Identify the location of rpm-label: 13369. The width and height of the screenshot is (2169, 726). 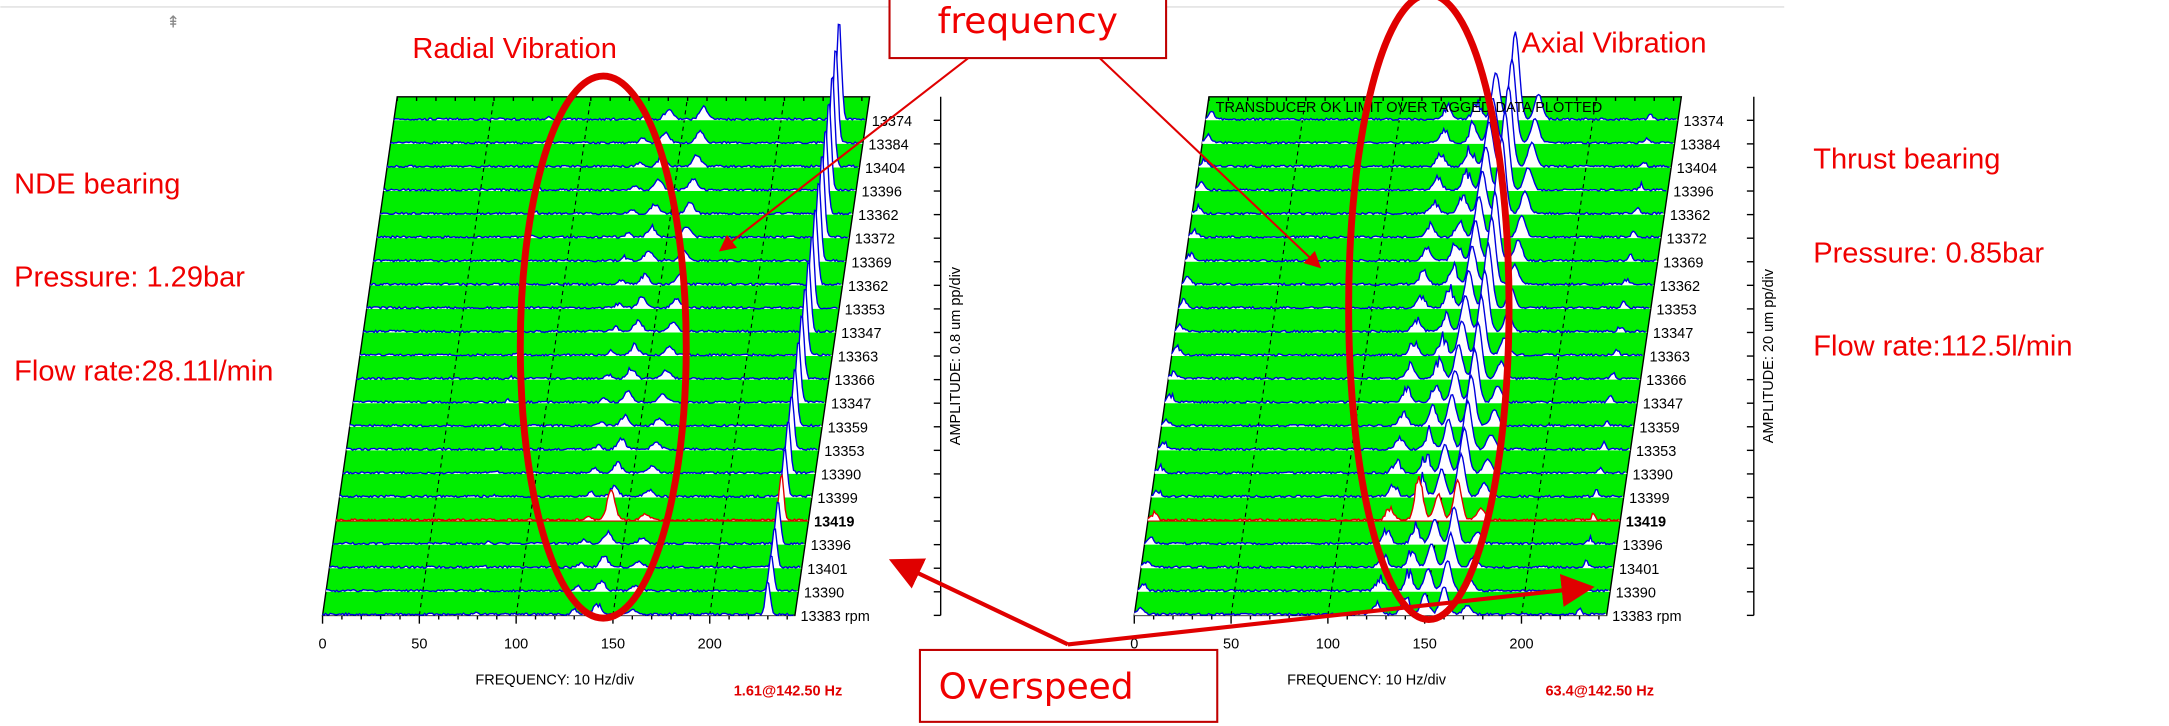
(871, 263).